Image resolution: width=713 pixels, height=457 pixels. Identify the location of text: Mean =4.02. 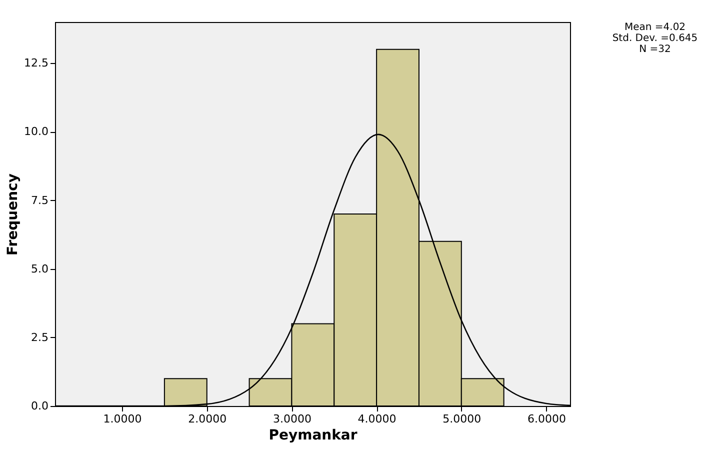
(655, 27).